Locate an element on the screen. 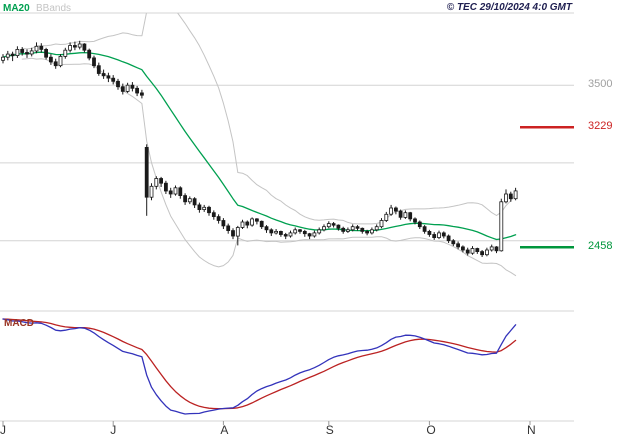 The image size is (627, 440). resistance-level-label: 3229 is located at coordinates (600, 126).